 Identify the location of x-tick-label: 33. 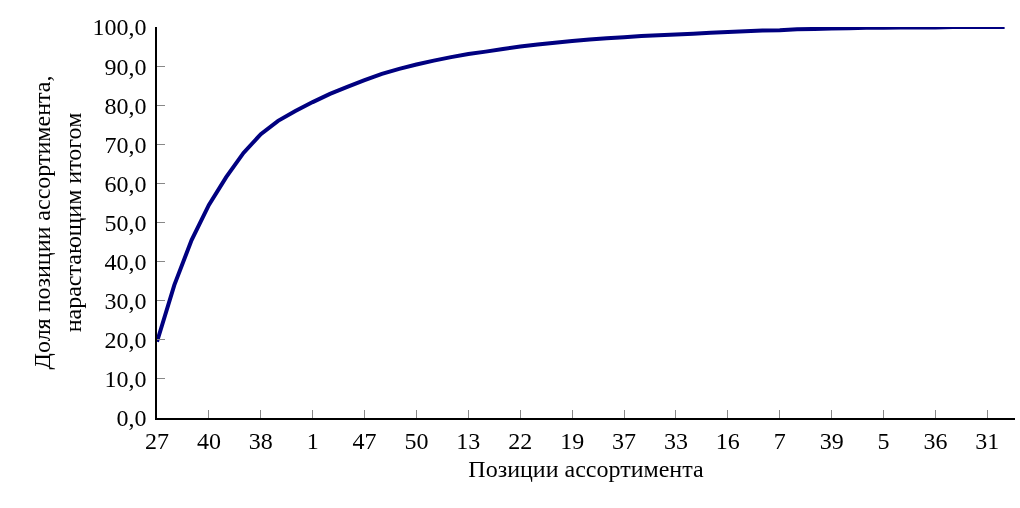
(675, 440).